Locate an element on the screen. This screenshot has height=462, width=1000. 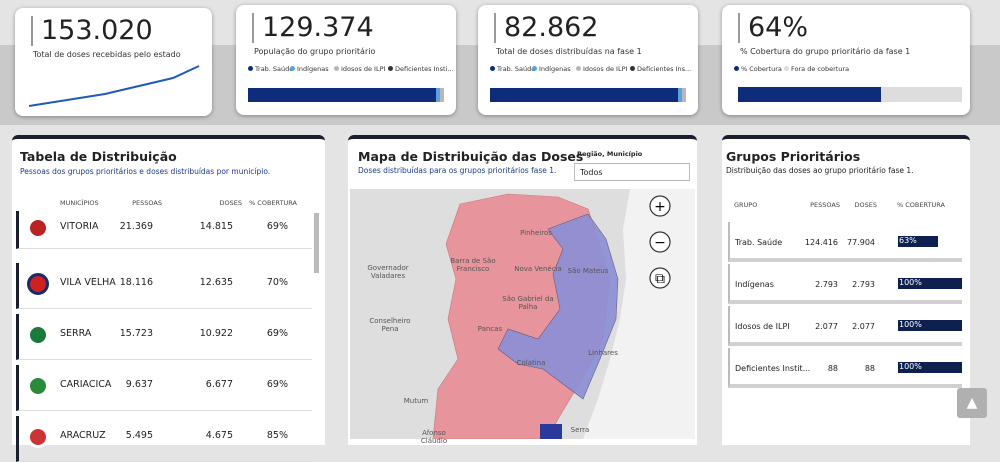
kpi-value: 64% is located at coordinates (773, 28).